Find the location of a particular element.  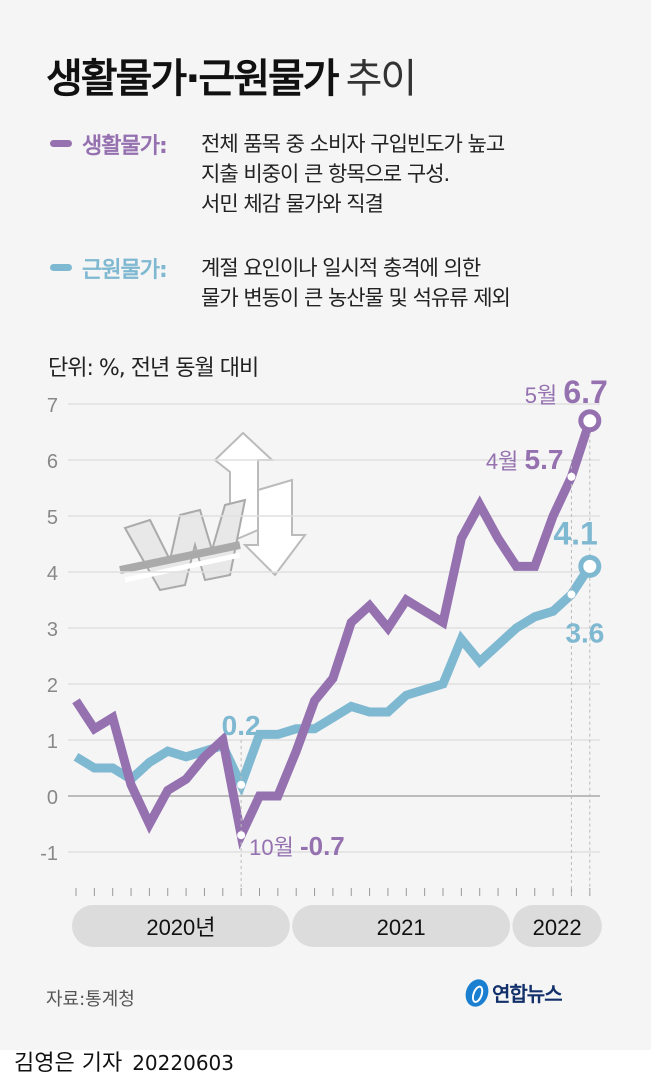

data-label-value: 4.1 is located at coordinates (575, 533).